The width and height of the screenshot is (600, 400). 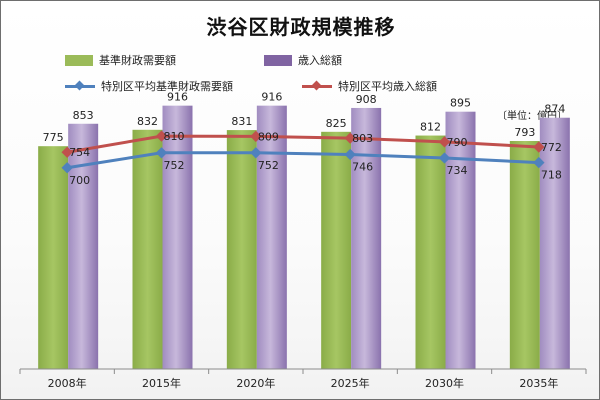 I want to click on data-label-basic: 825, so click(x=336, y=123).